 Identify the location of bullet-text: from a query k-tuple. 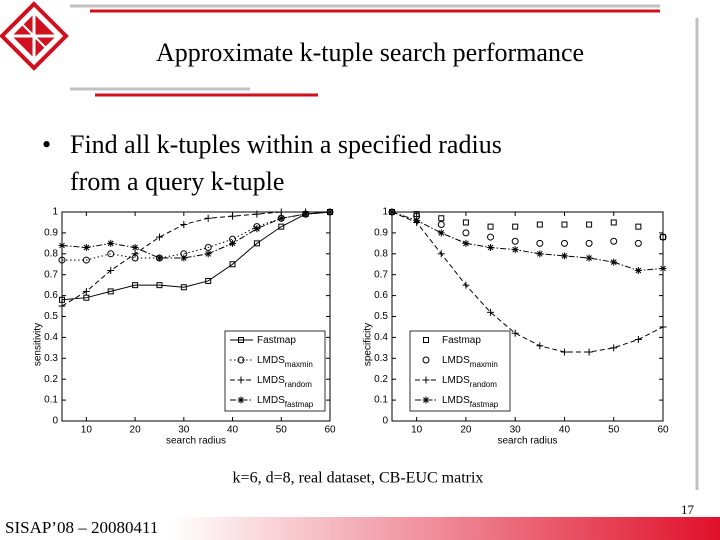
(177, 181).